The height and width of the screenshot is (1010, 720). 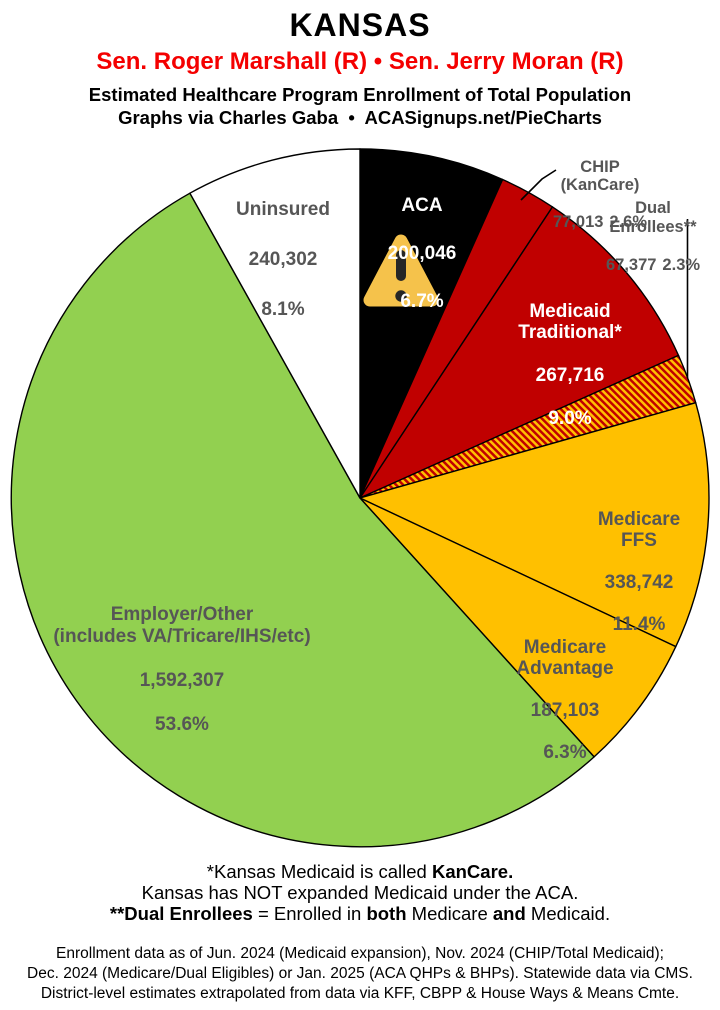 I want to click on footnote-bold: **Dual Enrollees, so click(x=181, y=913).